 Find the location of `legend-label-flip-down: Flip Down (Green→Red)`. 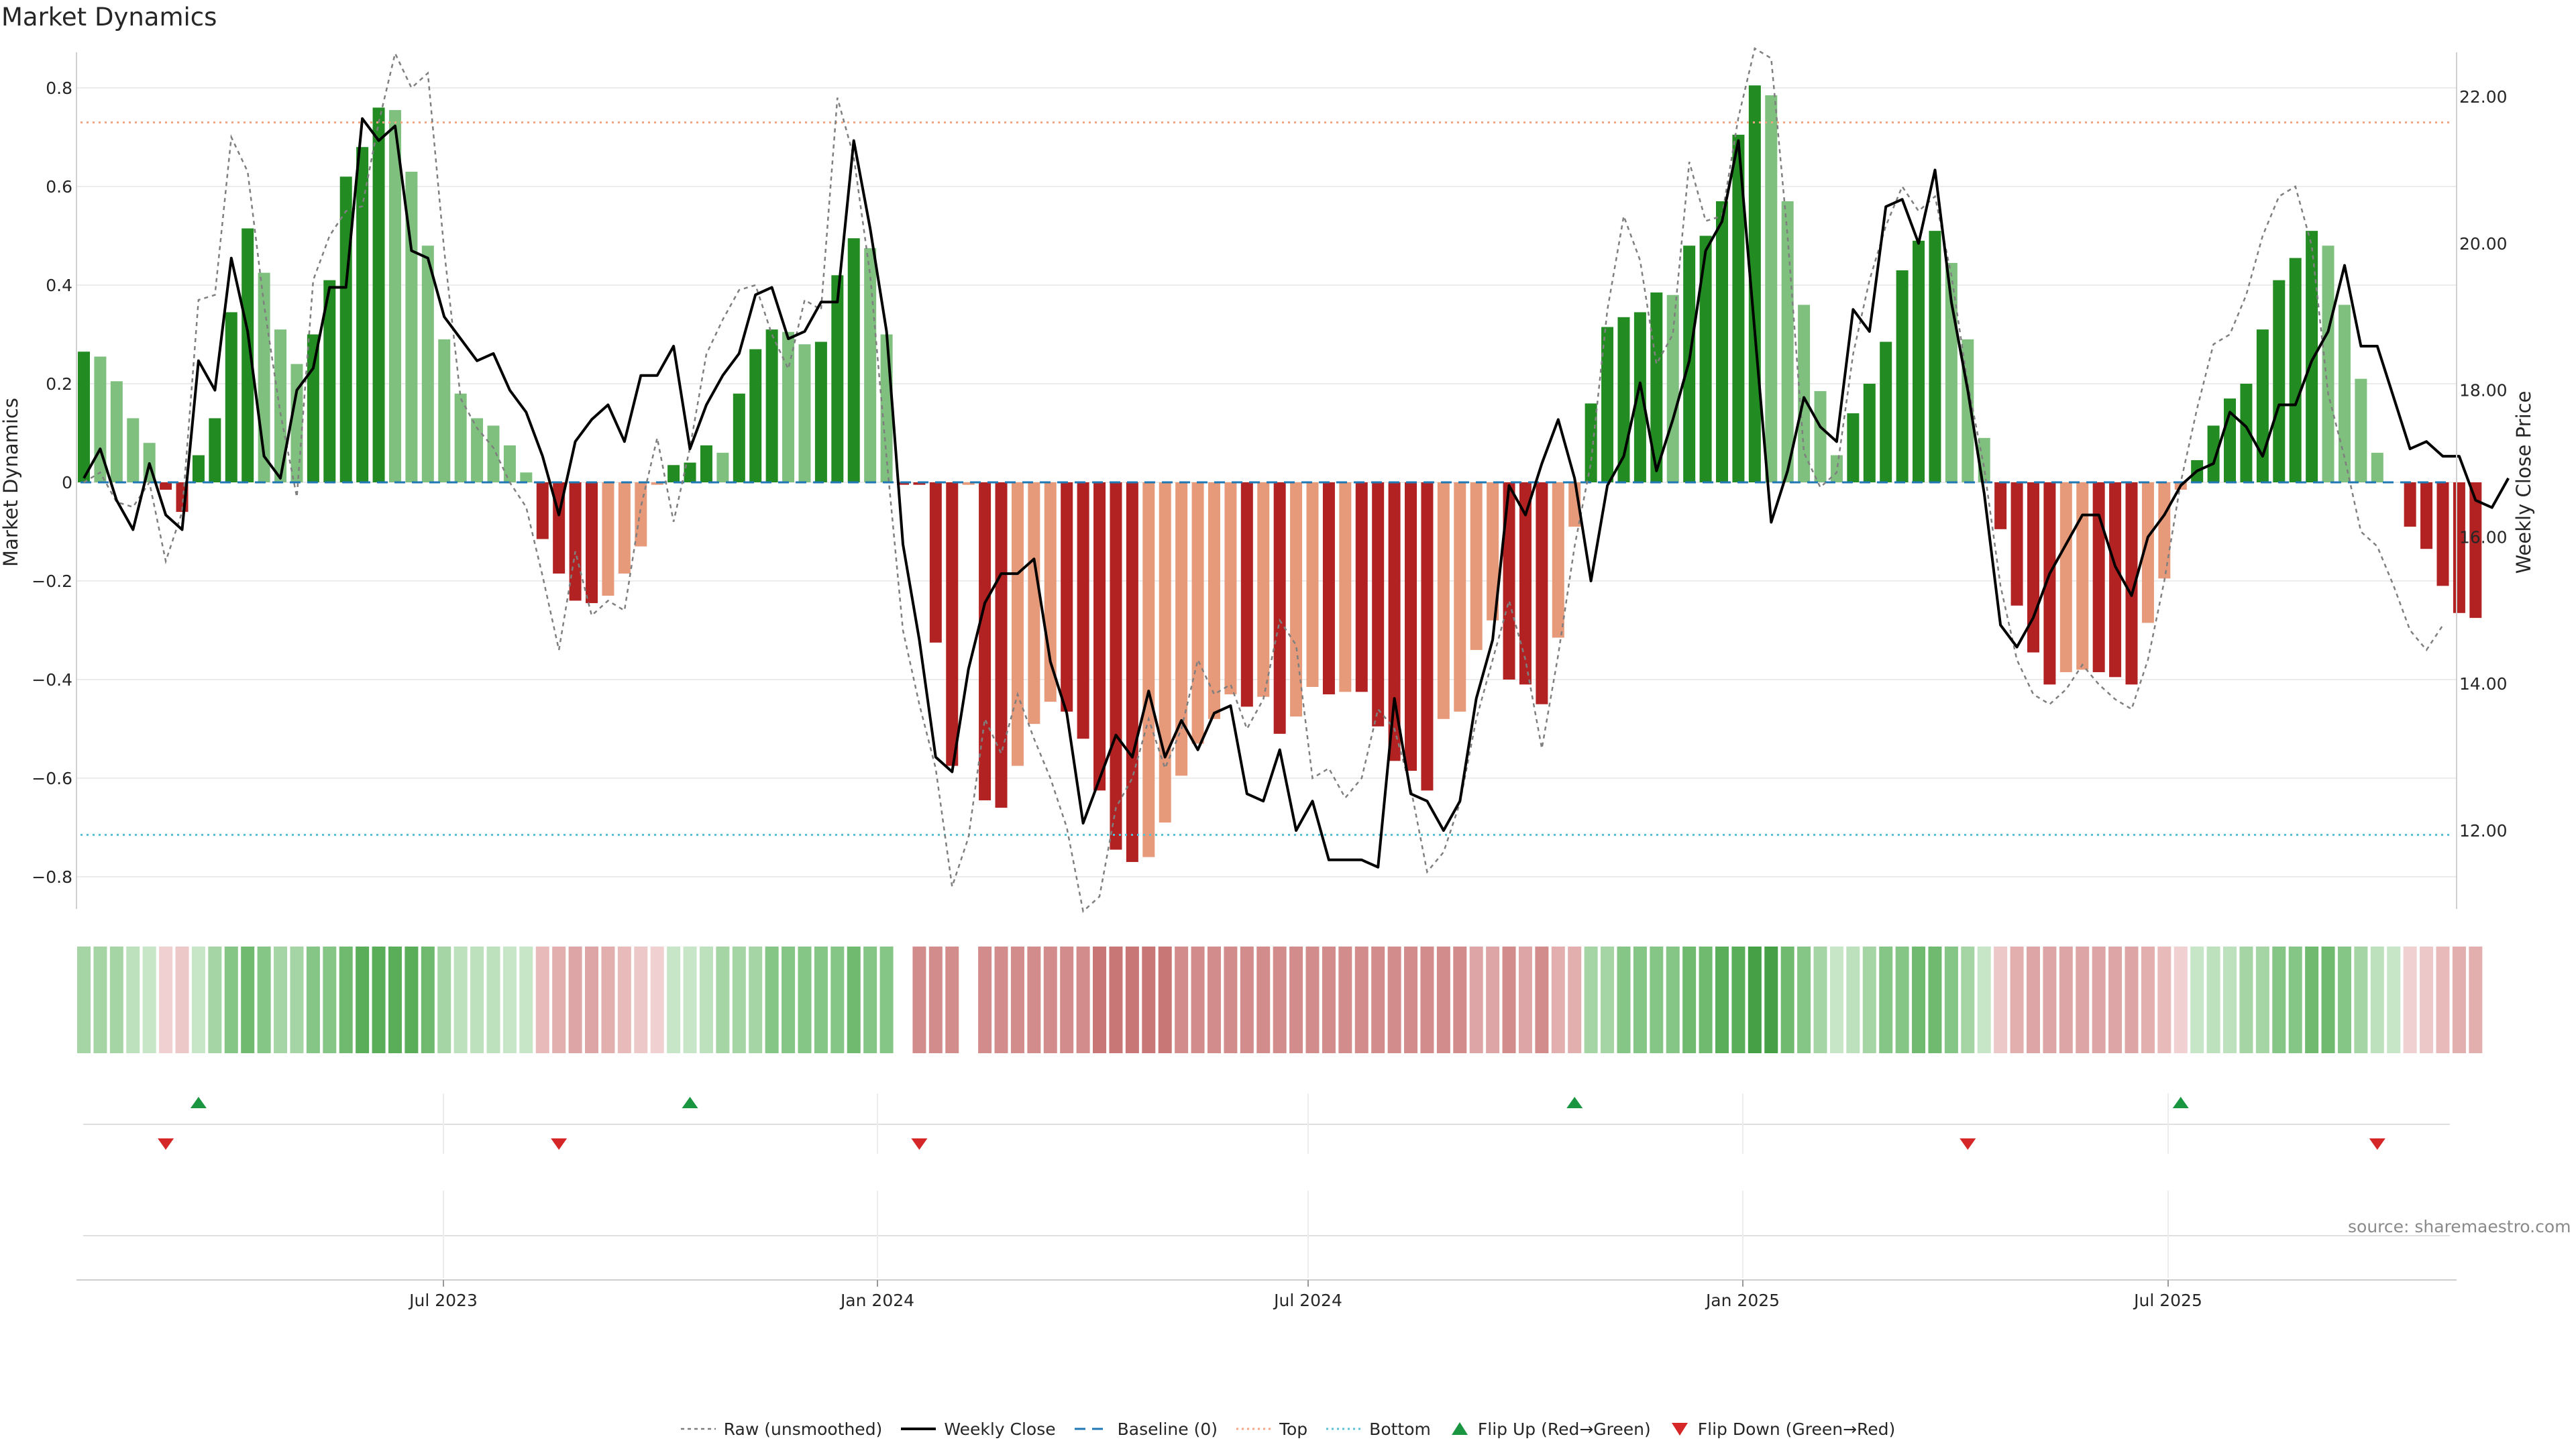

legend-label-flip-down: Flip Down (Green→Red) is located at coordinates (1796, 1429).